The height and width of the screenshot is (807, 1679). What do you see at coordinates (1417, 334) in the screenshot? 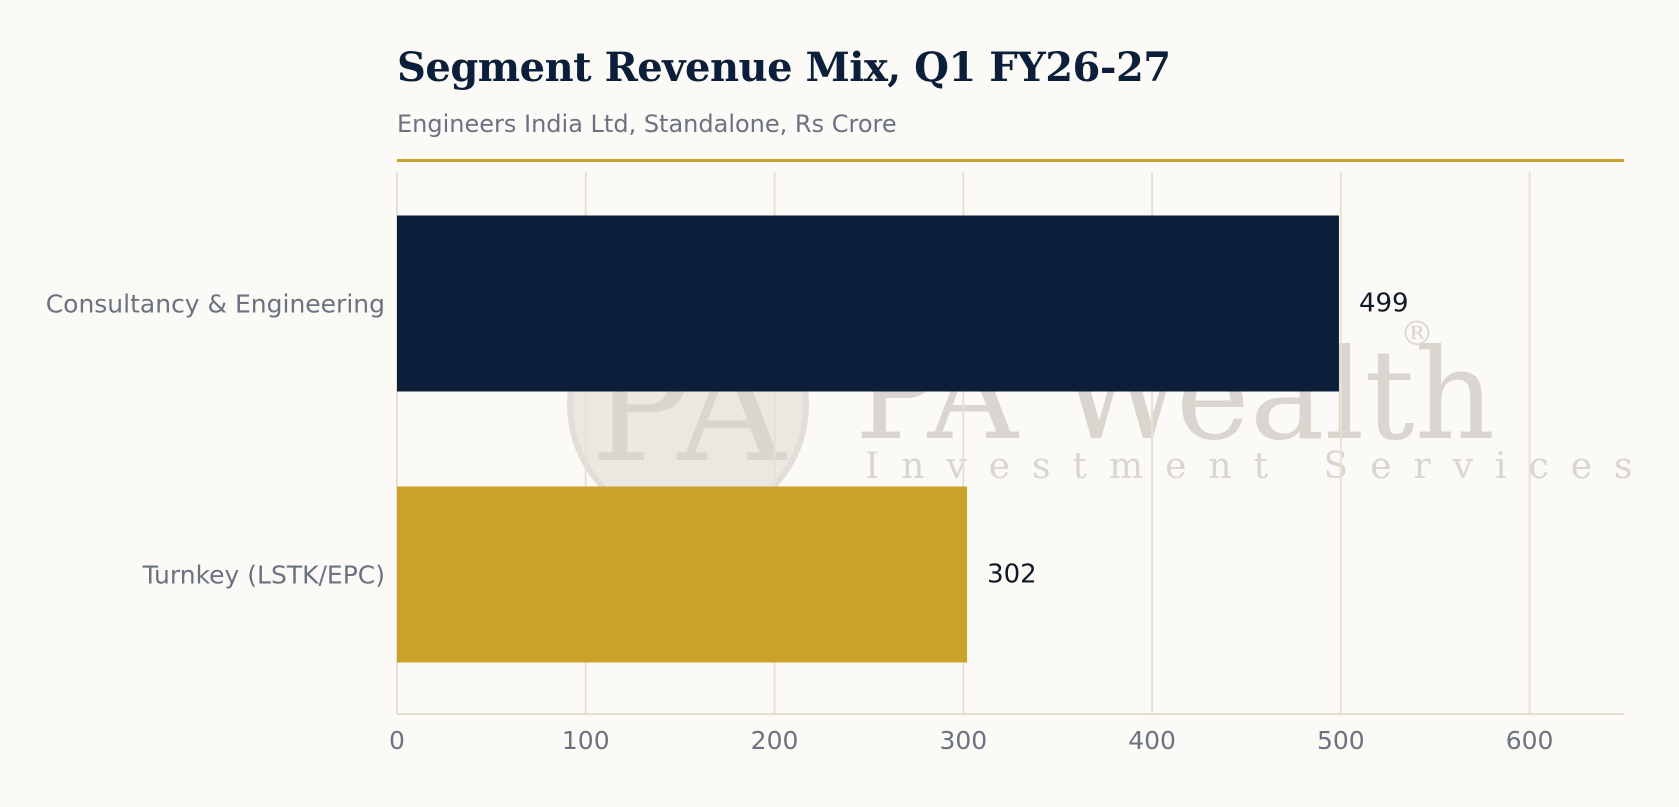
I see `watermark-registered-mark: ®` at bounding box center [1417, 334].